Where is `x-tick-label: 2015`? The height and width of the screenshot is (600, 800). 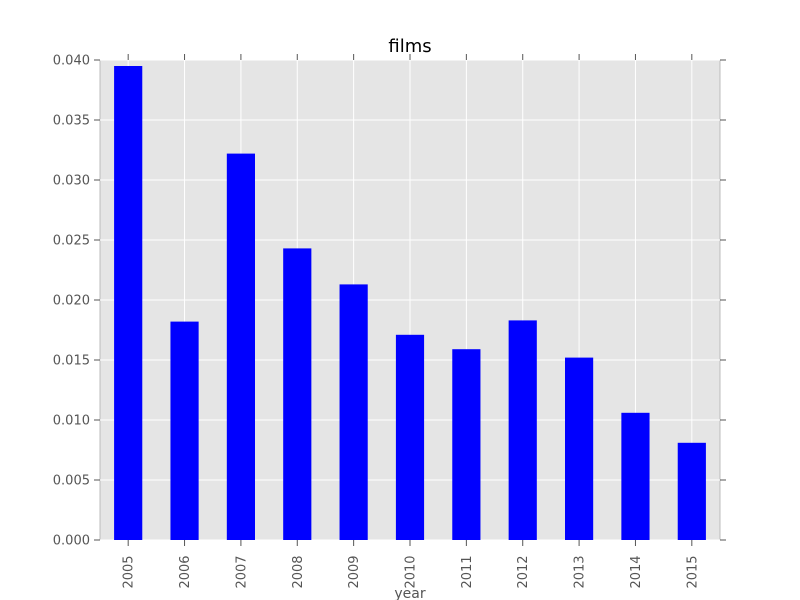
x-tick-label: 2015 is located at coordinates (692, 571).